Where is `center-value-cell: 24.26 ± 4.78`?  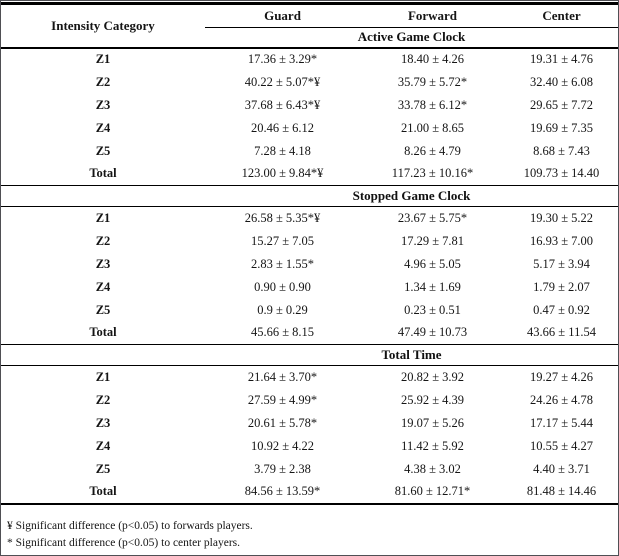
center-value-cell: 24.26 ± 4.78 is located at coordinates (561, 399).